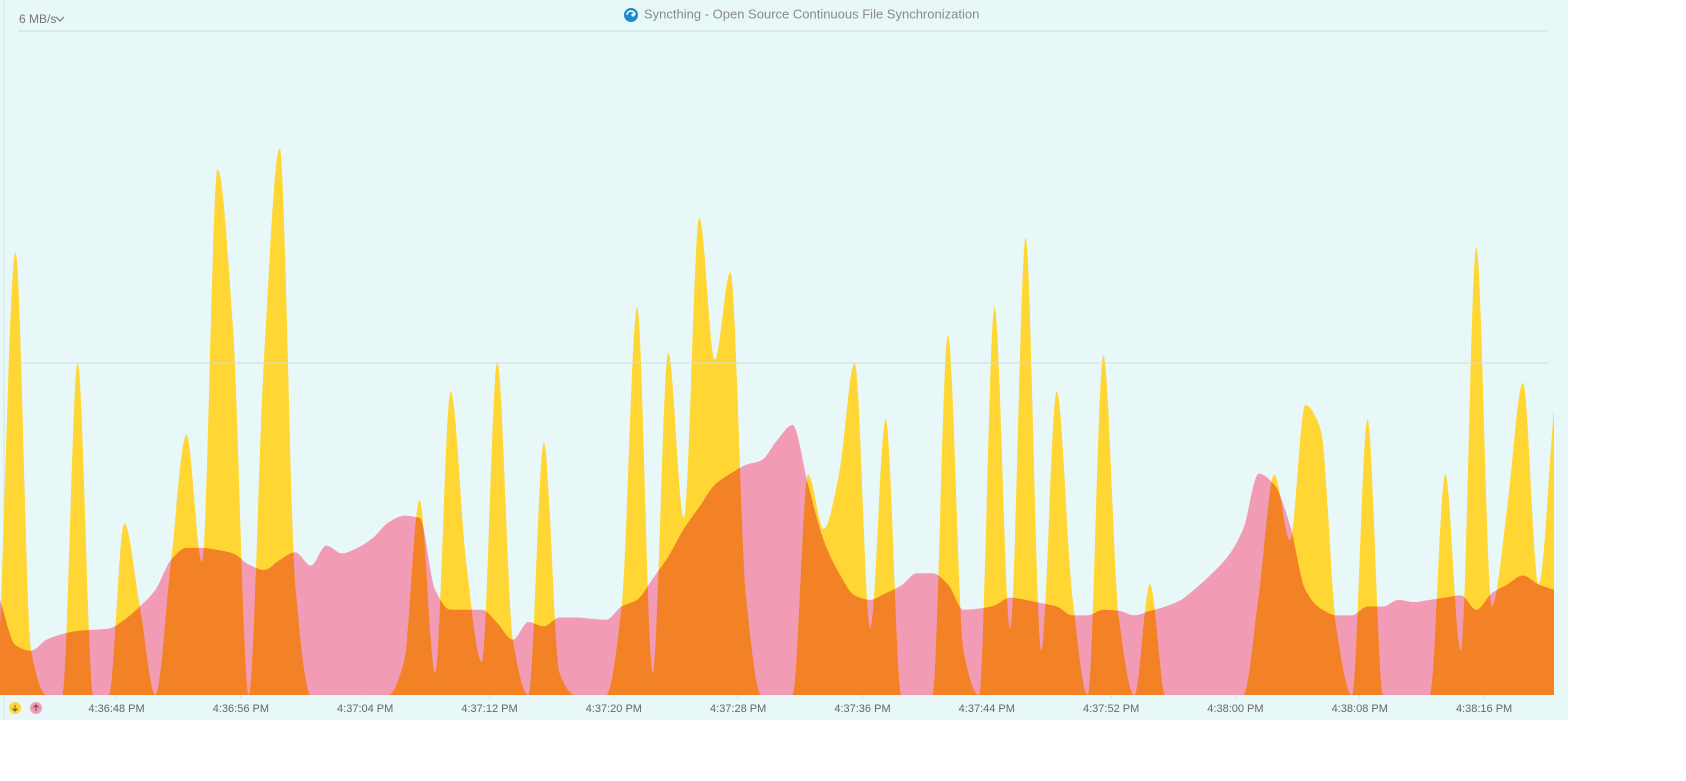  Describe the element at coordinates (1360, 709) in the screenshot. I see `x-tick-label: 4:38:08 PM` at that location.